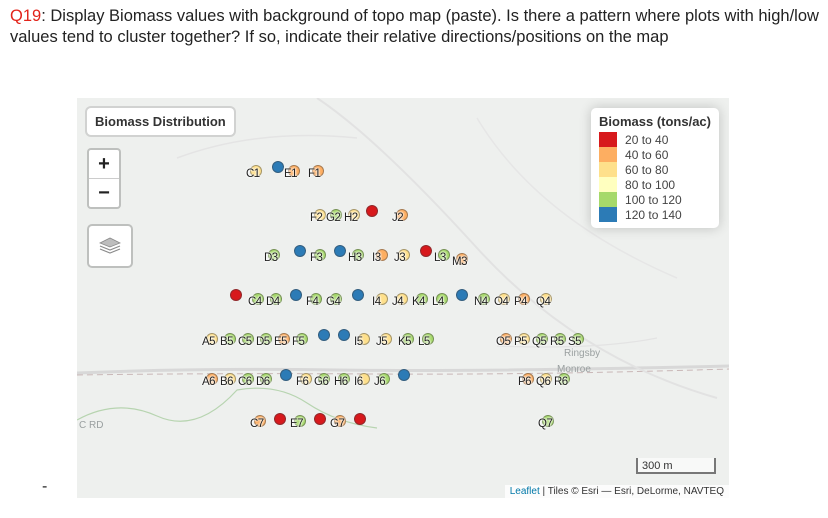 The width and height of the screenshot is (828, 518). Describe the element at coordinates (358, 382) in the screenshot. I see `plot-label: I6` at that location.